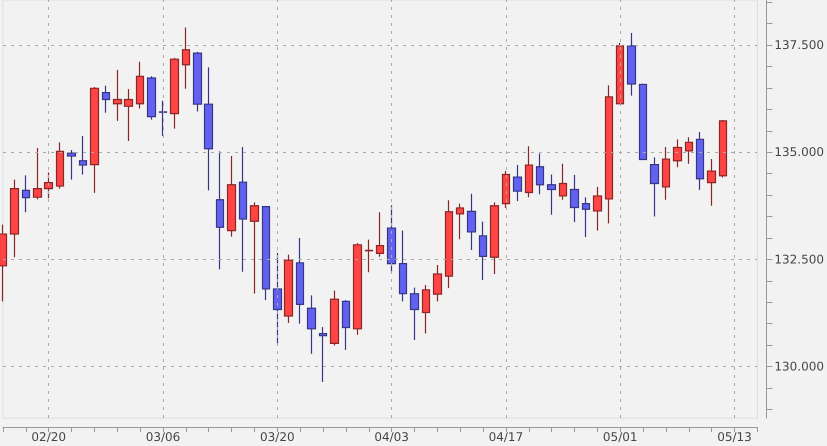 The image size is (827, 446). Describe the element at coordinates (391, 437) in the screenshot. I see `x-tick-label: 04/03` at that location.